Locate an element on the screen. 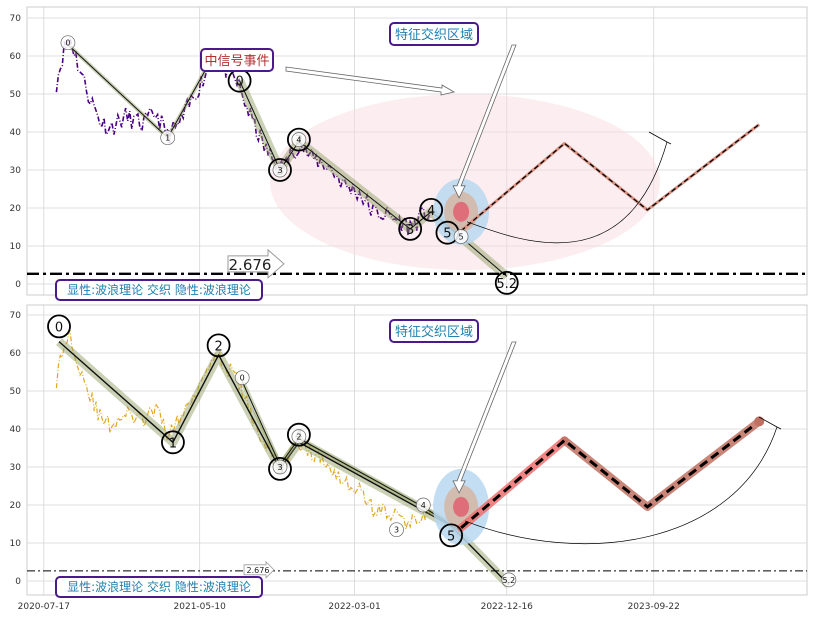  x-tick-label: 2023-09-22 is located at coordinates (654, 607).